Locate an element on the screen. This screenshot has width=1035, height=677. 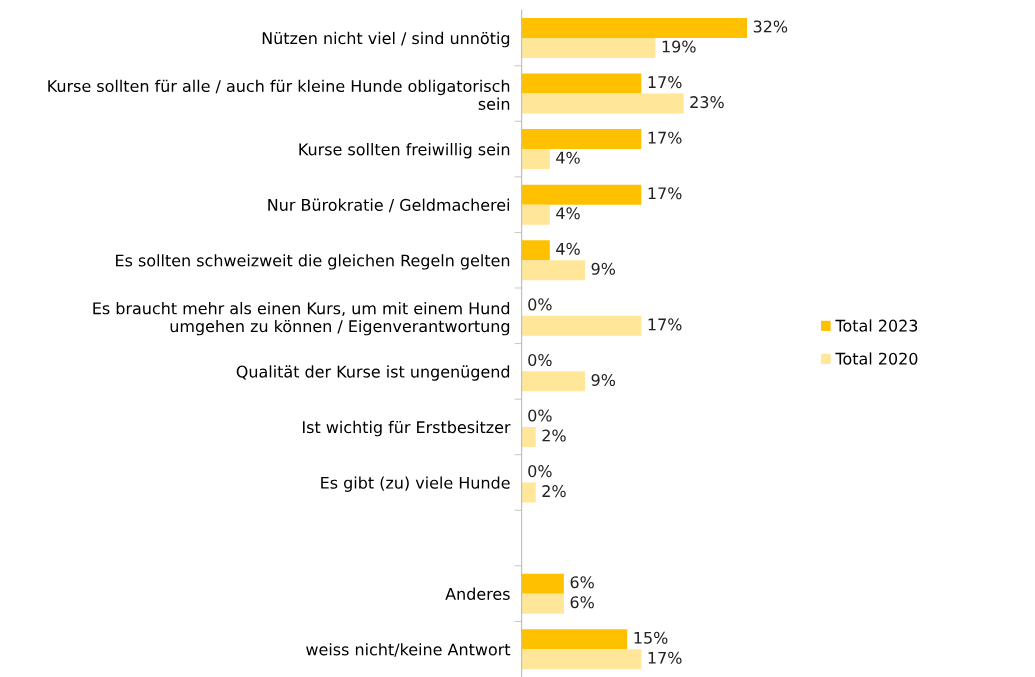
y-tick-label: Es braucht mehr als einen Kurs, um mit einem Hund umgehen zu können / Eigenverantwortung is located at coordinates (301, 319).